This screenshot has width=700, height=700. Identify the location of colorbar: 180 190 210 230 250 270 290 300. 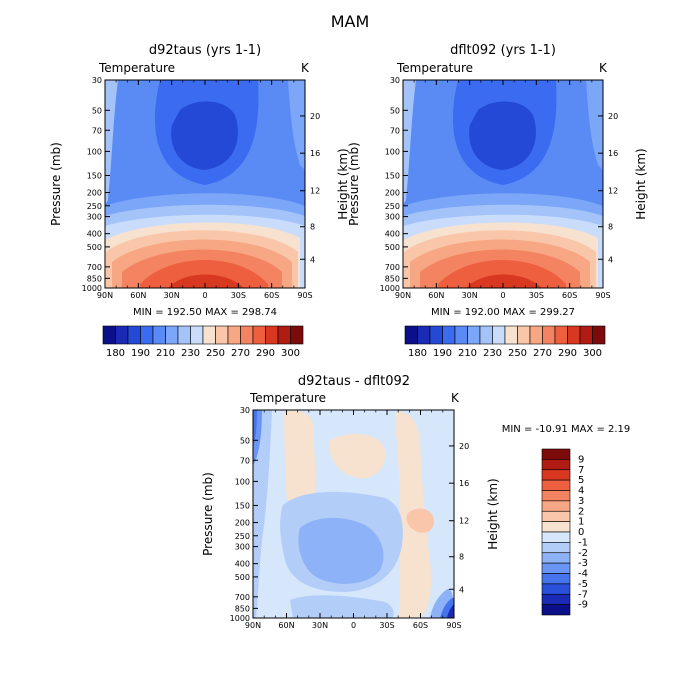
(505, 342).